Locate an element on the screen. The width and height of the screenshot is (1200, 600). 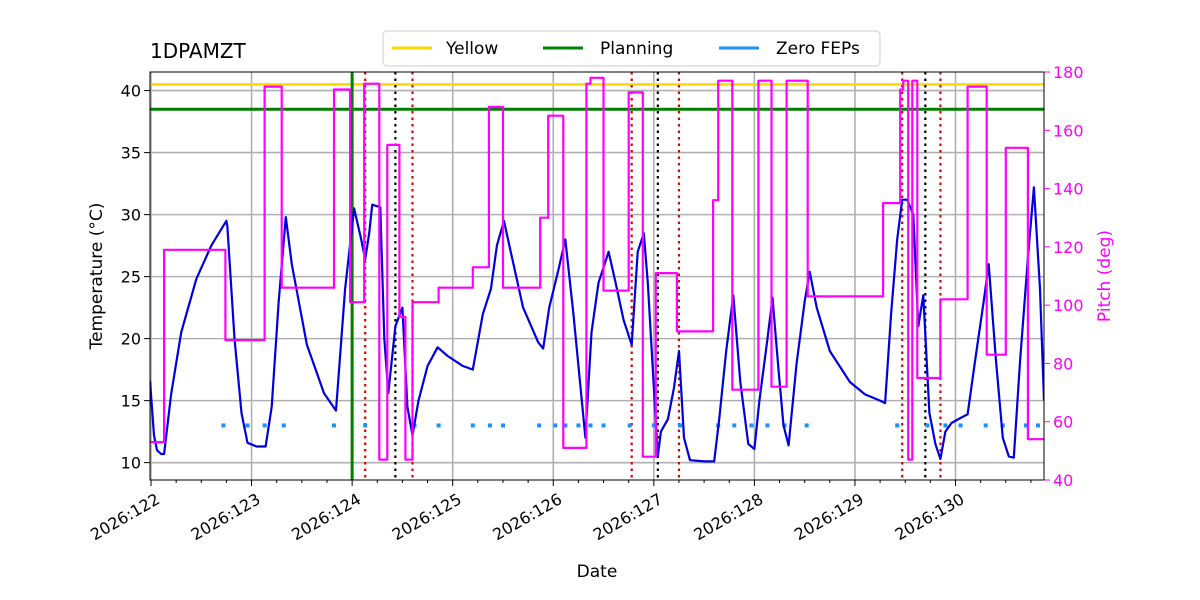
legend-label-yellow: Yellow is located at coordinates (471, 49).